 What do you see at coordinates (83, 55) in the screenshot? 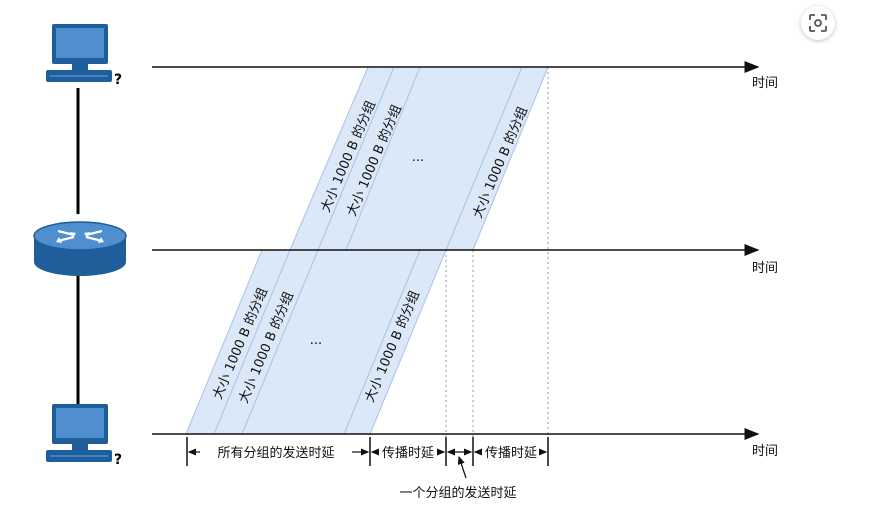
I see `sender-computer-icon: ?` at bounding box center [83, 55].